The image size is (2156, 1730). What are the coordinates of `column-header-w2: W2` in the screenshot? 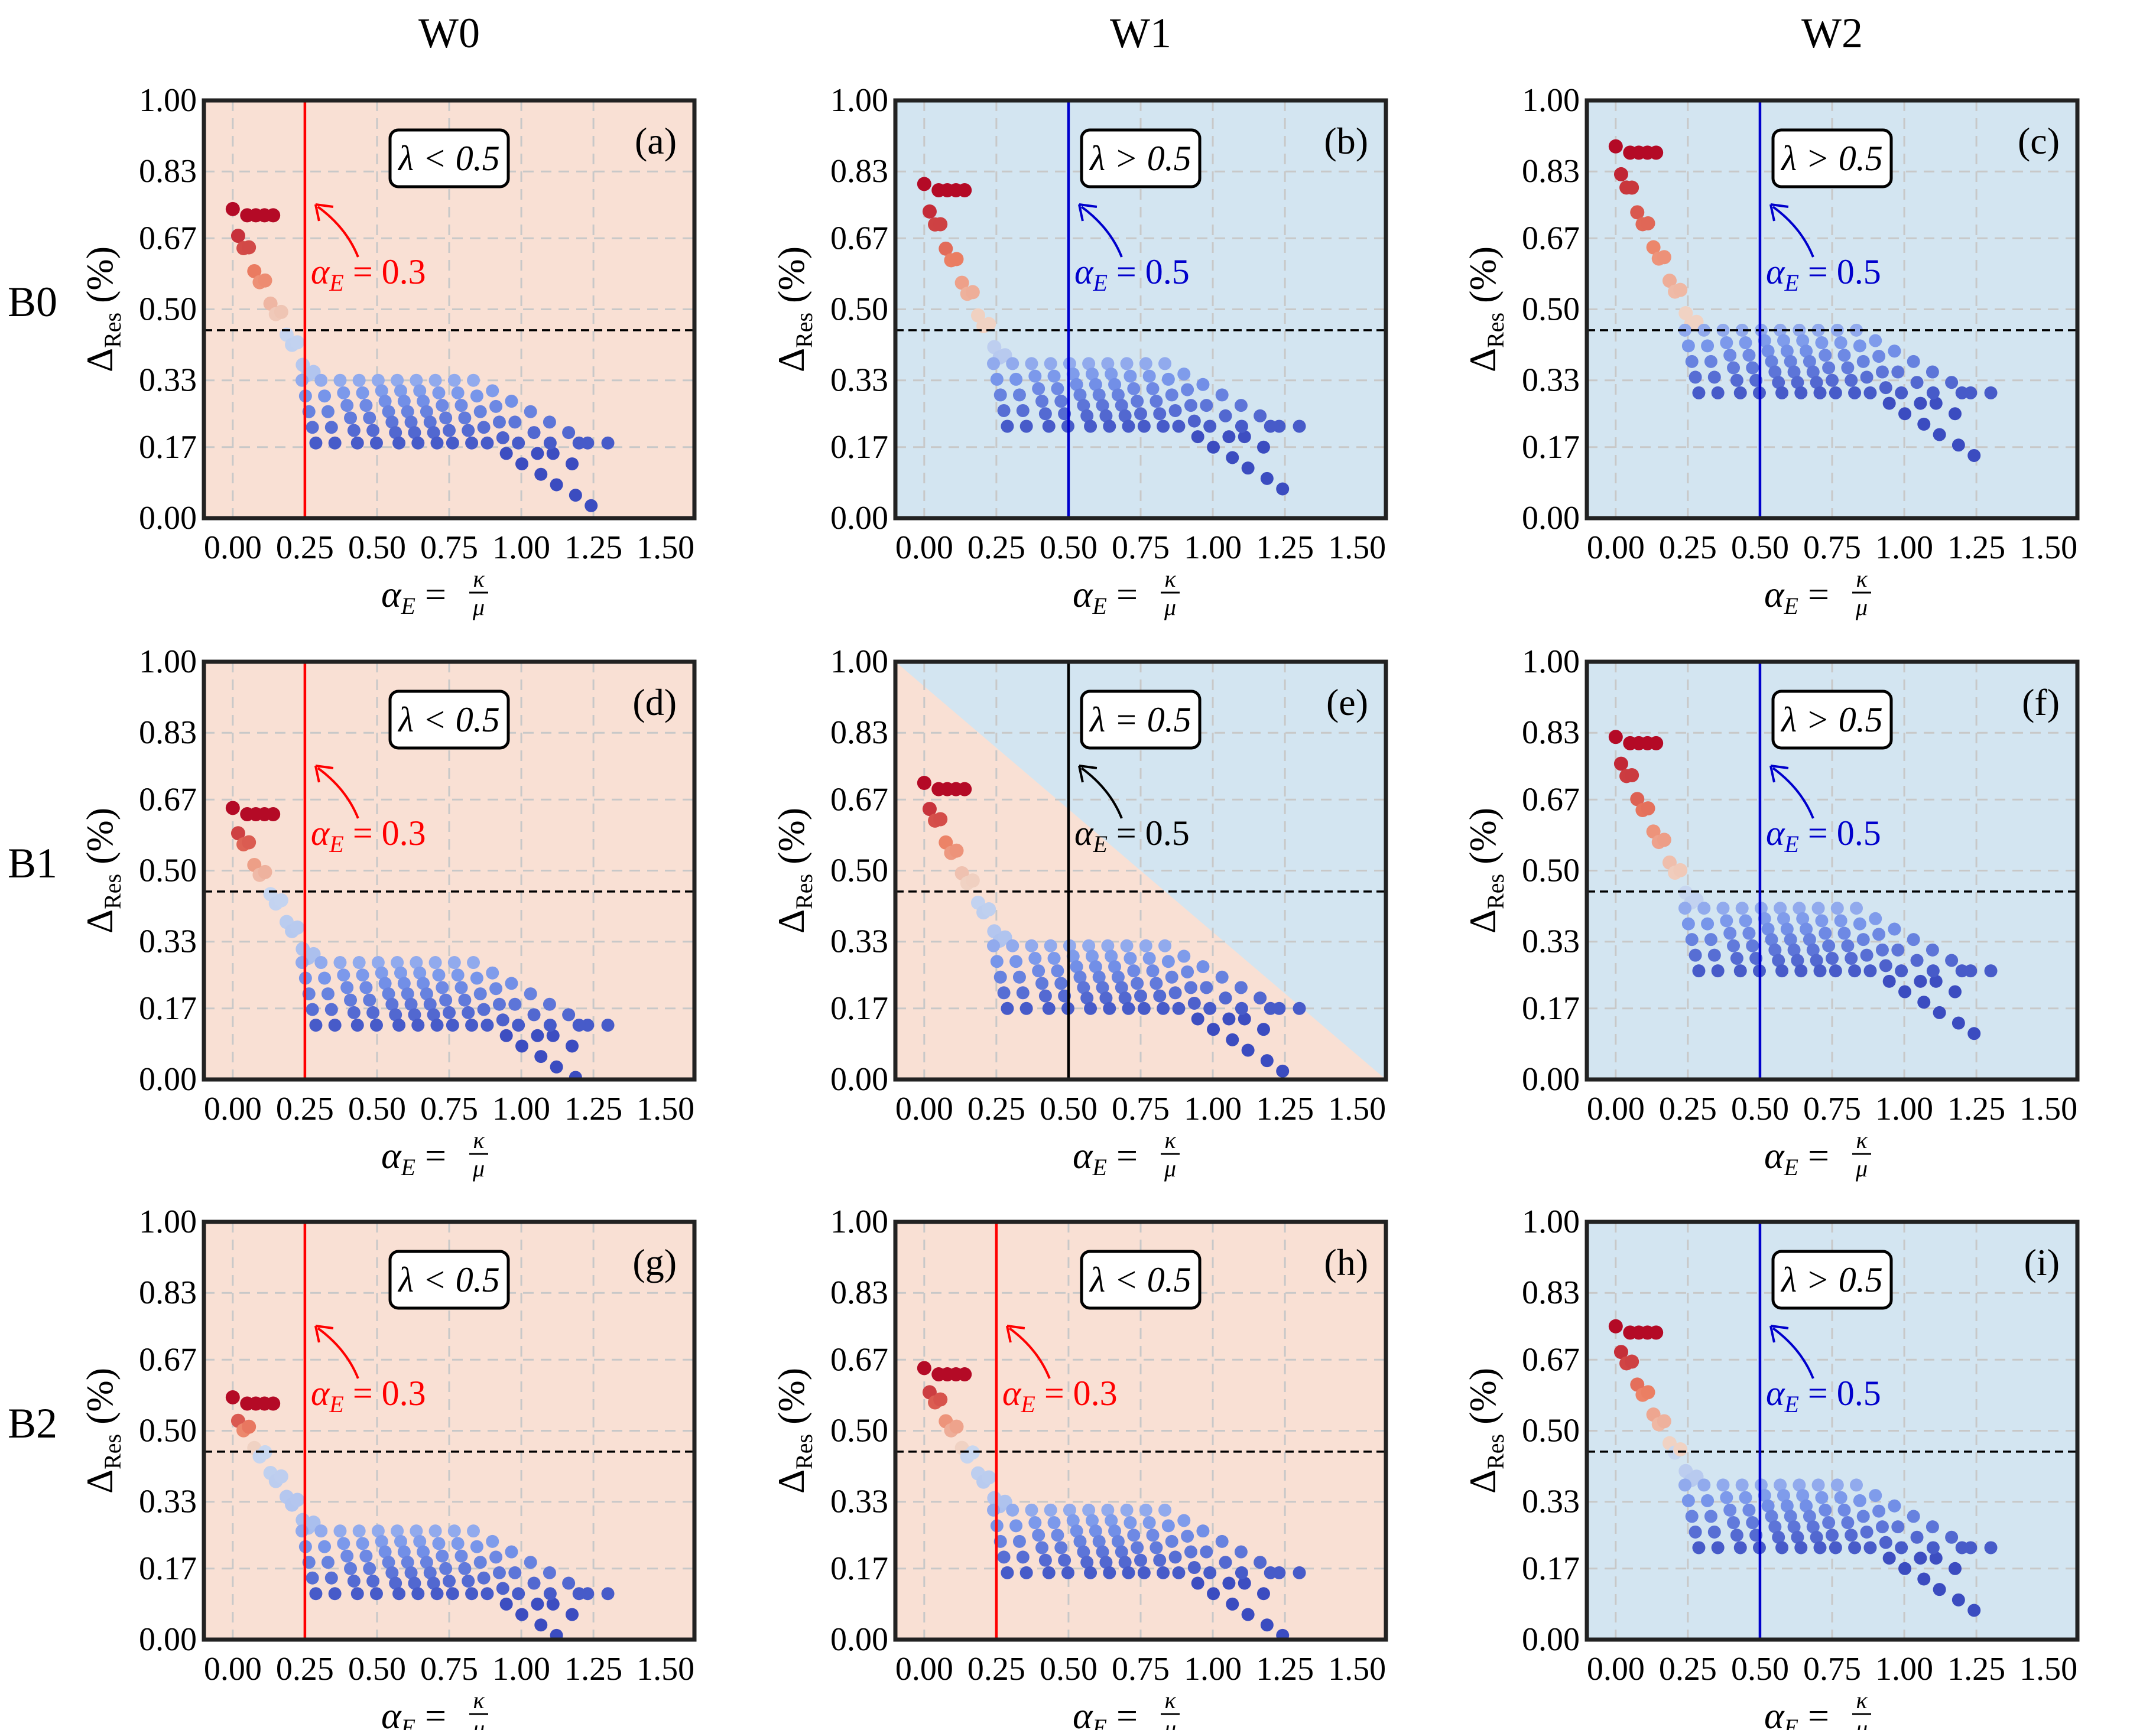 It's located at (1832, 33).